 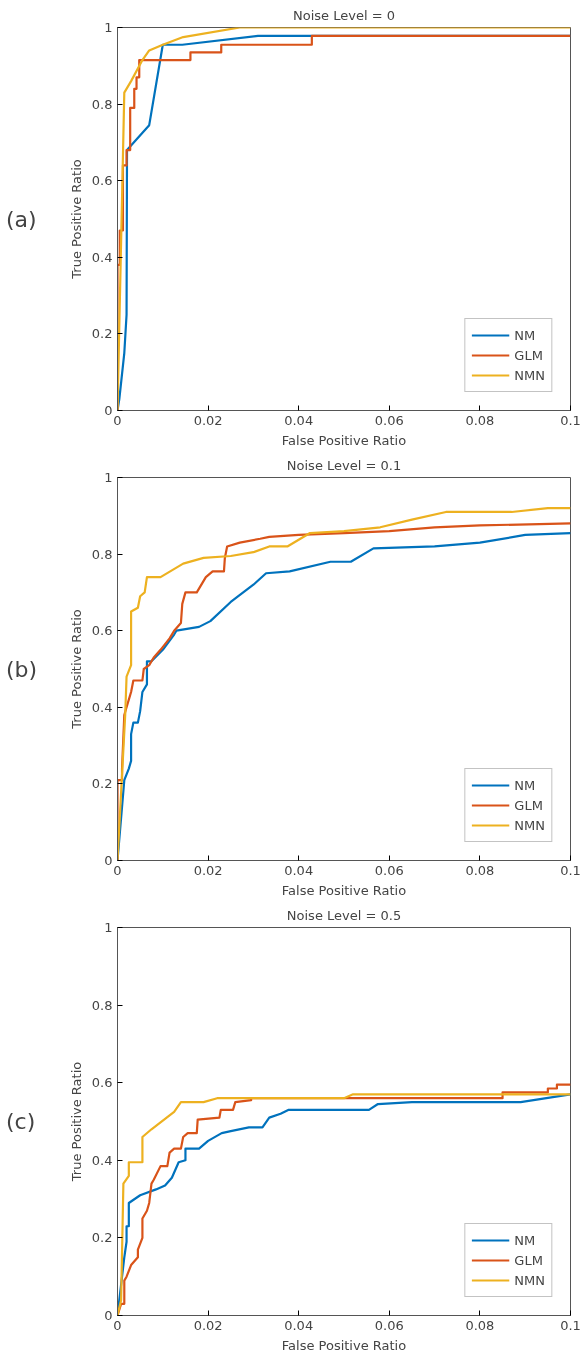 What do you see at coordinates (344, 15) in the screenshot?
I see `chart-title: Noise Level = 0` at bounding box center [344, 15].